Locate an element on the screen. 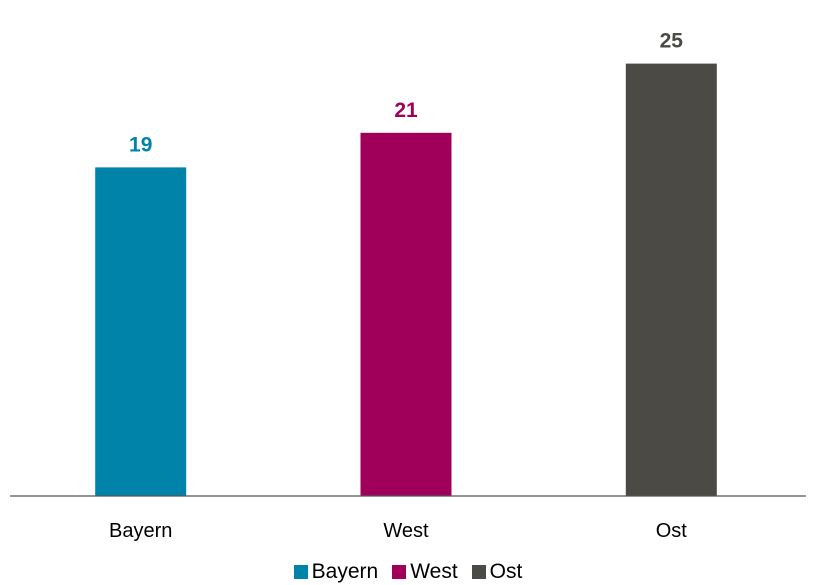 The height and width of the screenshot is (585, 816). x-tick-label-bayern: Bayern is located at coordinates (140, 531).